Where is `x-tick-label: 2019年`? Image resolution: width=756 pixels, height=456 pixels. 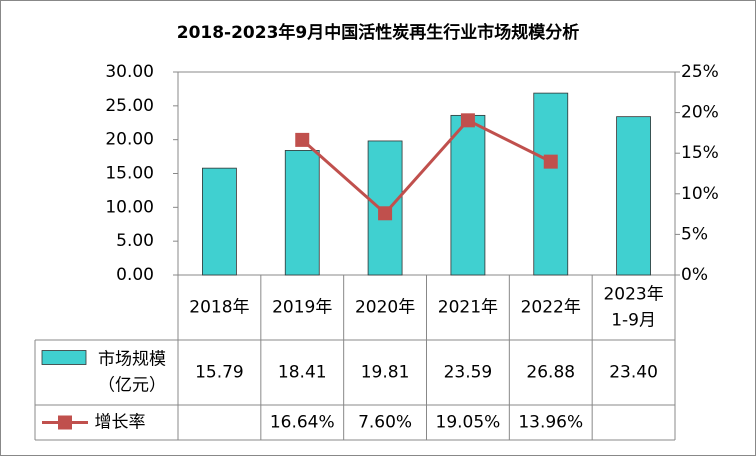
x-tick-label: 2019年 is located at coordinates (302, 308).